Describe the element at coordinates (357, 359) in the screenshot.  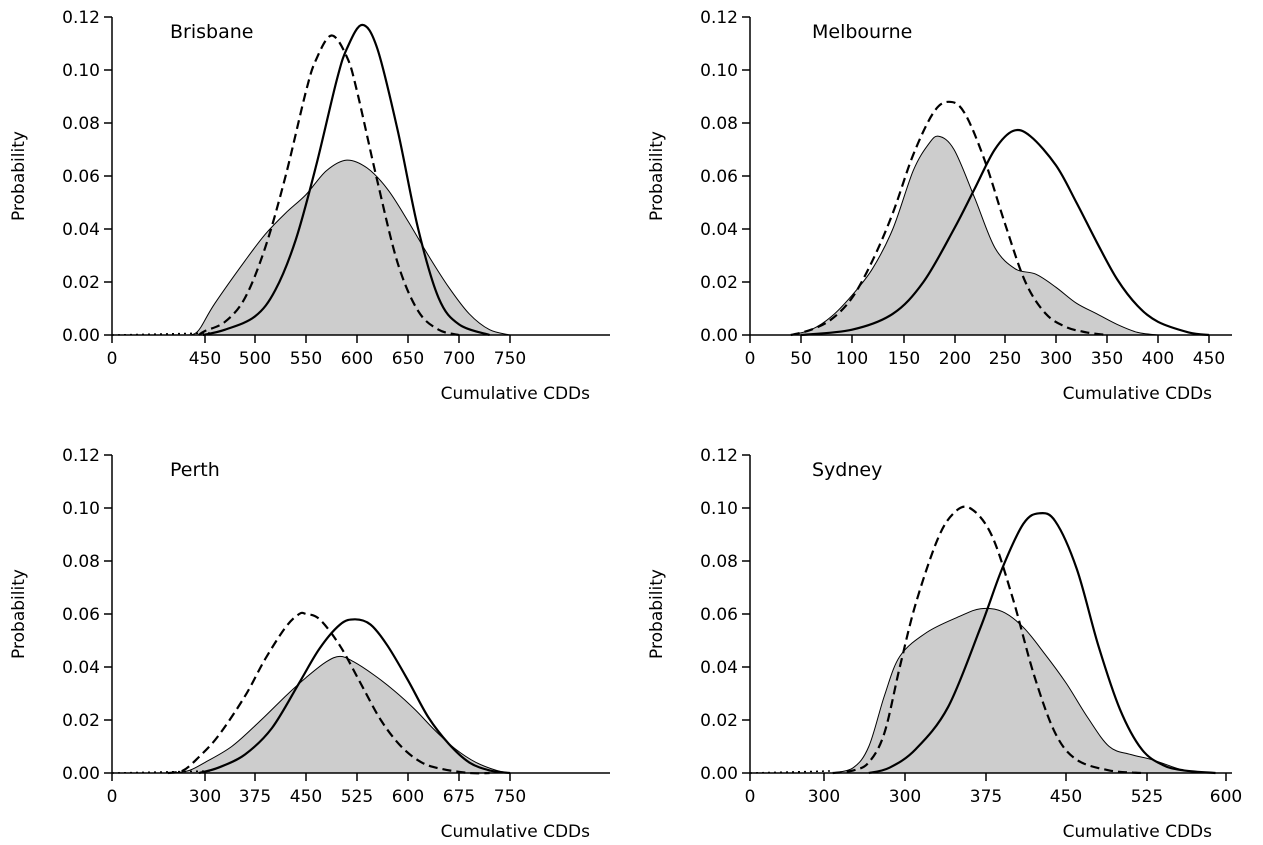
I see `x-tick-label-0-4: 600` at that location.